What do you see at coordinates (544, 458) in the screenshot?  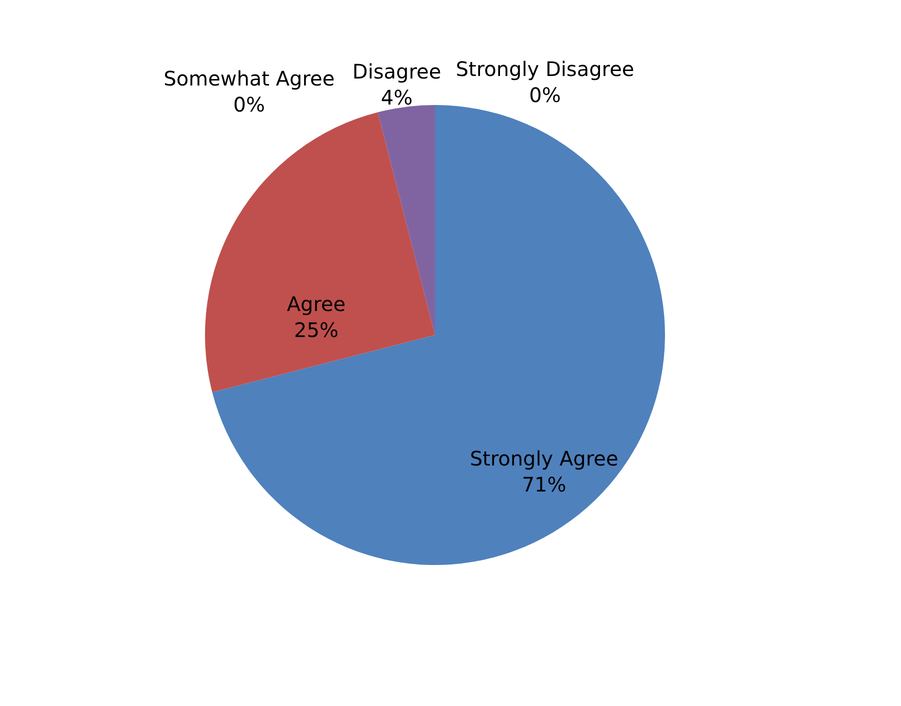 I see `slice-label: Strongly Agree` at bounding box center [544, 458].